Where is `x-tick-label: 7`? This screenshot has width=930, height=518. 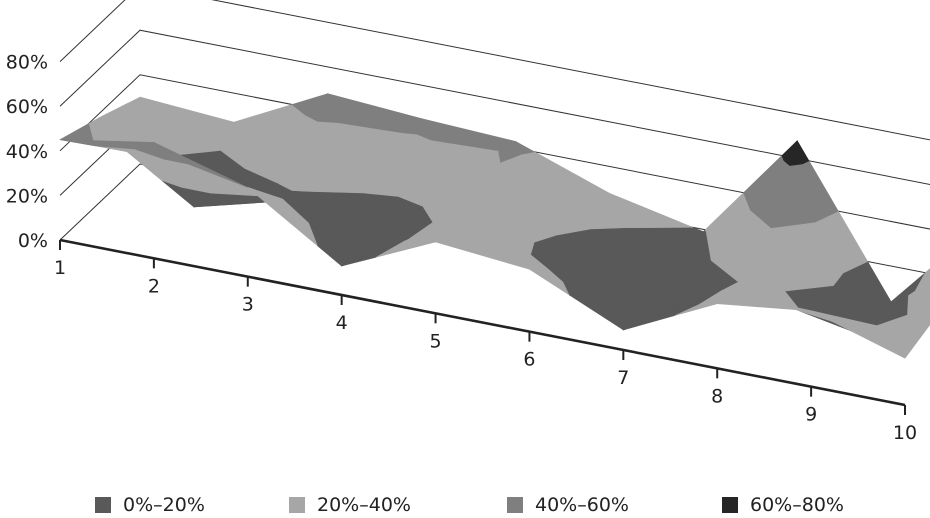
x-tick-label: 7 is located at coordinates (623, 378).